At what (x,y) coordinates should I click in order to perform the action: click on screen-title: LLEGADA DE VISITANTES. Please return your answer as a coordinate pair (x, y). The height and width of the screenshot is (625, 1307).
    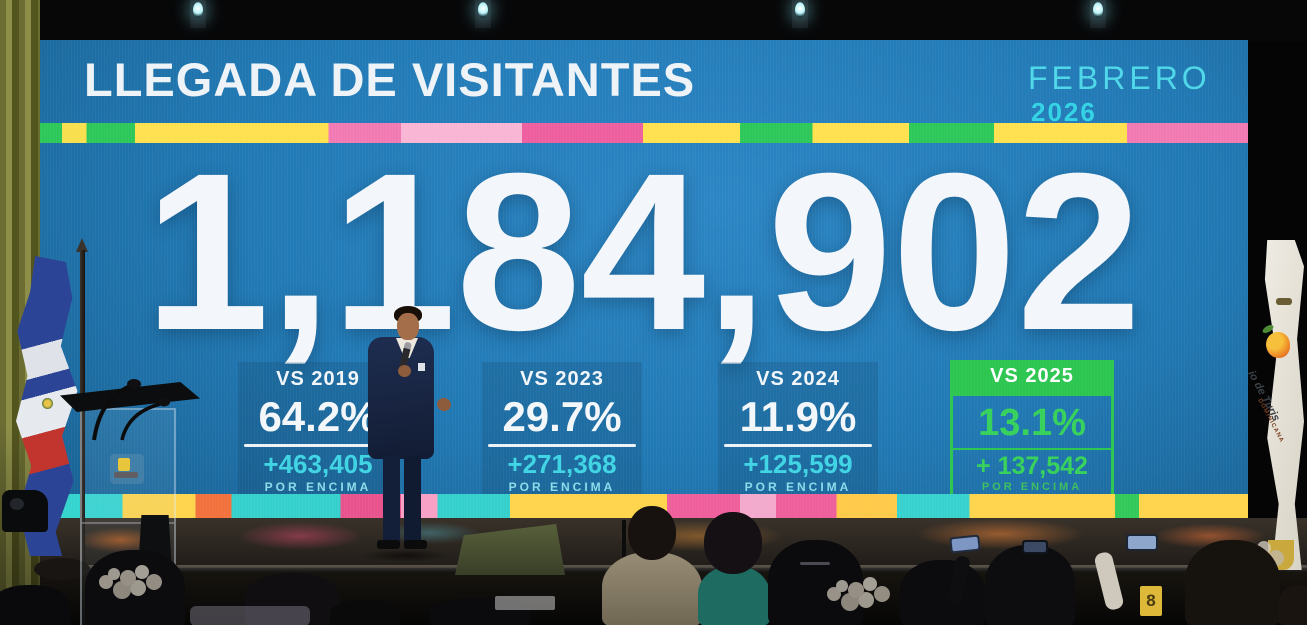
    Looking at the image, I should click on (390, 79).